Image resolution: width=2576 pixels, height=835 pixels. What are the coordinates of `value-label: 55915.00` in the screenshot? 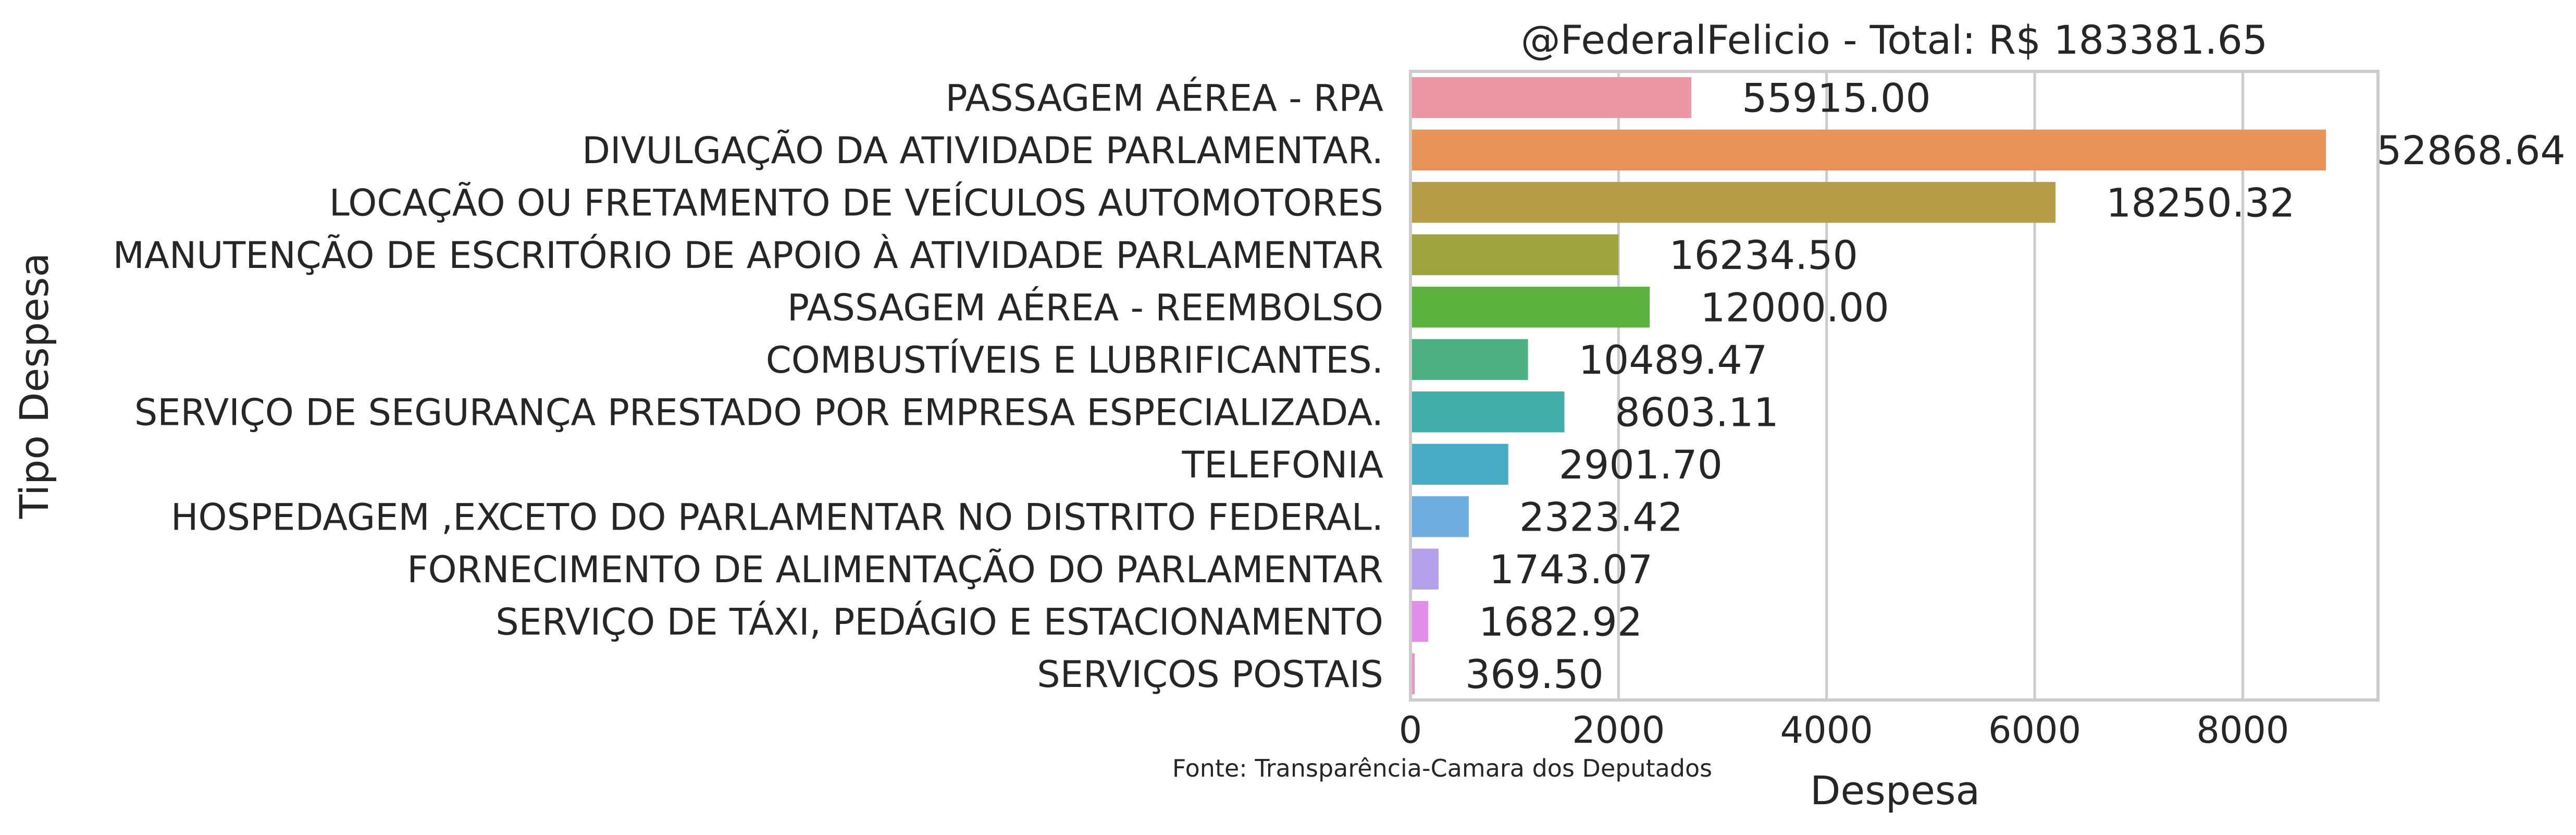 It's located at (1836, 98).